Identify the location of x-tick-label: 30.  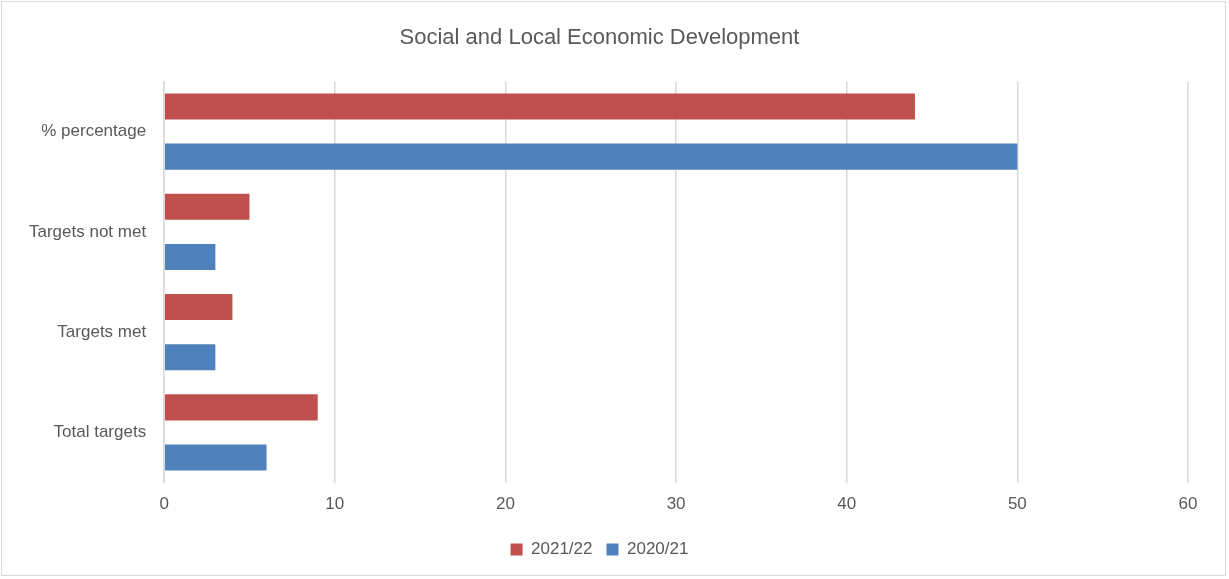
(676, 504).